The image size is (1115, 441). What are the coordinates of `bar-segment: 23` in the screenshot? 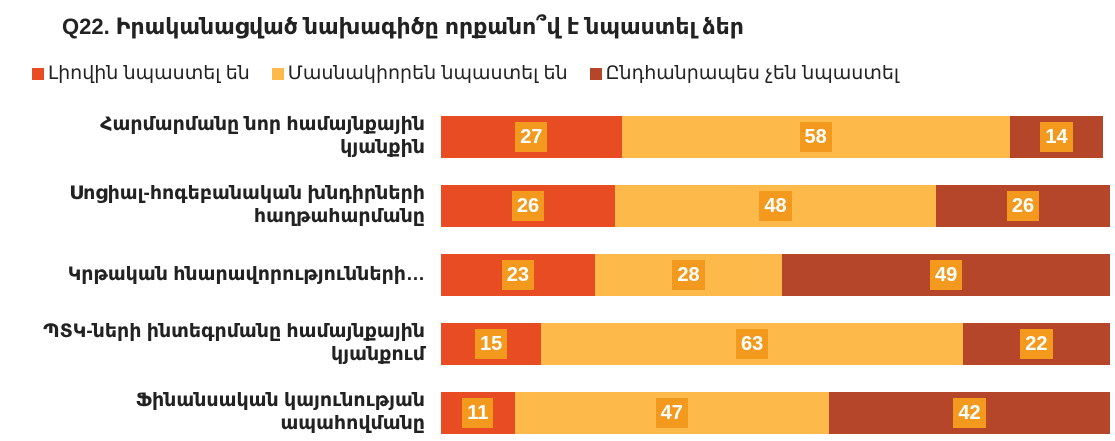 It's located at (518, 275).